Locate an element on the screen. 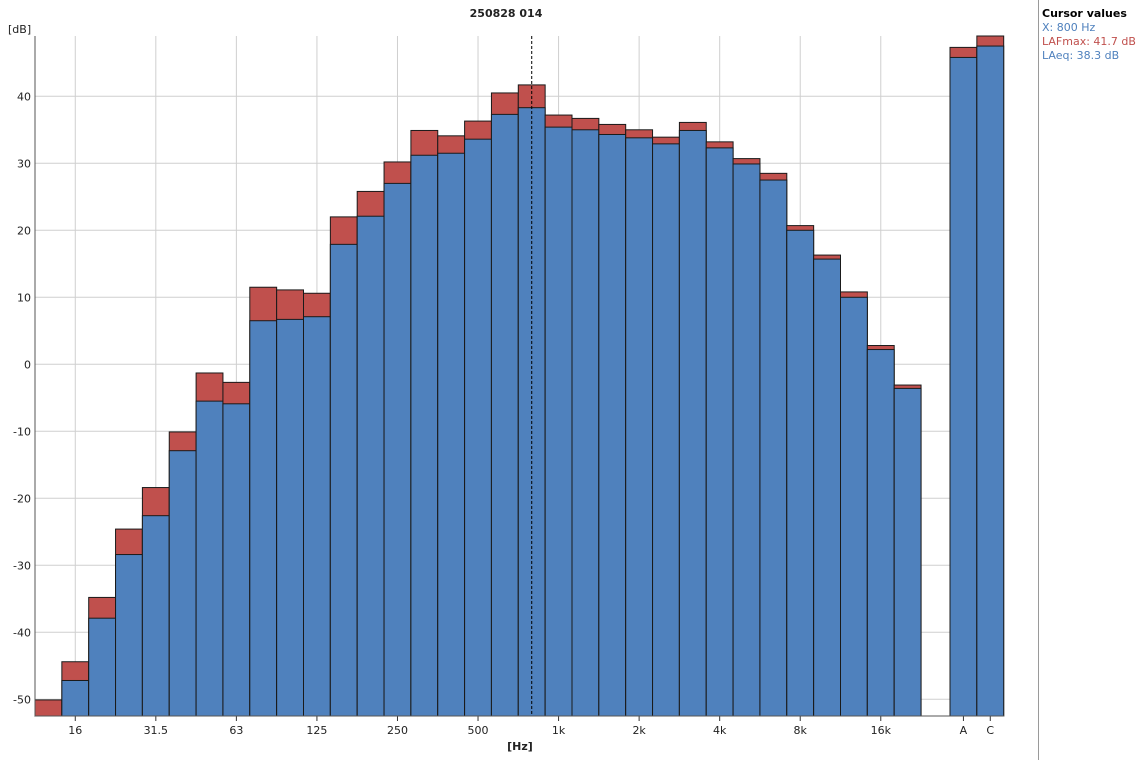 Image resolution: width=1147 pixels, height=760 pixels. x-tick-label: 16k is located at coordinates (881, 730).